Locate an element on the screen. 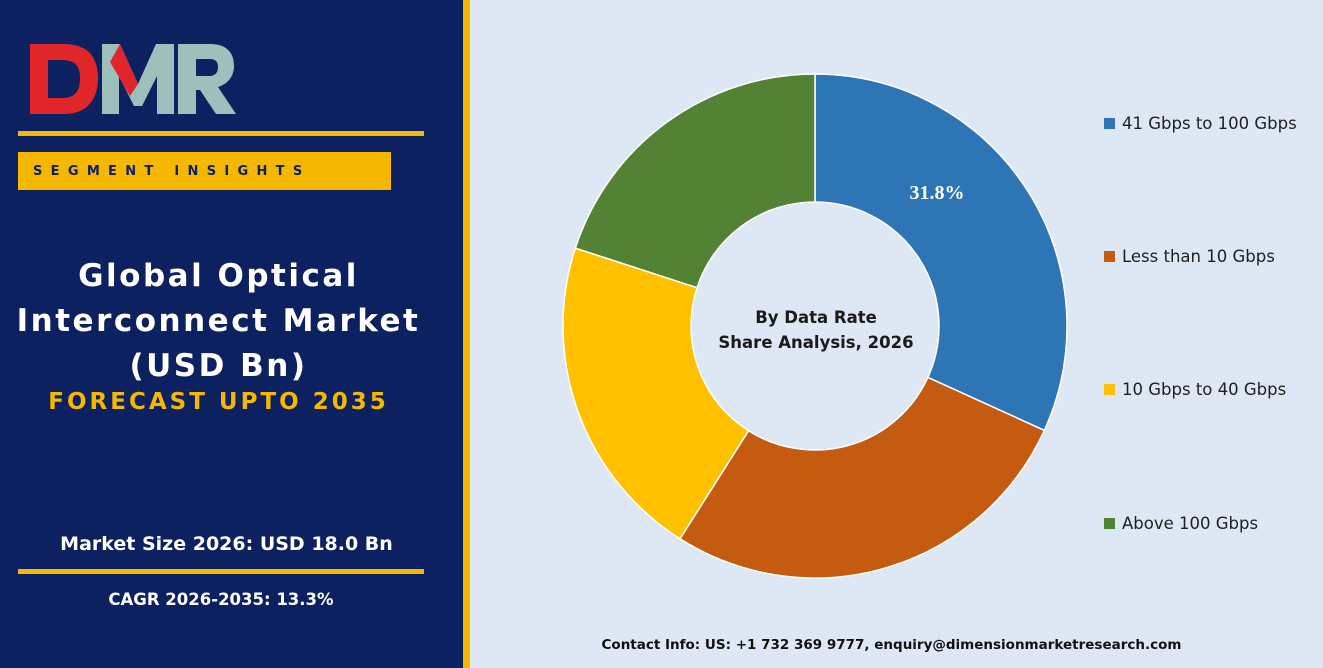 This screenshot has width=1323, height=668. market-size-stat: Market Size 2026: USD 18.0 Bn is located at coordinates (226, 544).